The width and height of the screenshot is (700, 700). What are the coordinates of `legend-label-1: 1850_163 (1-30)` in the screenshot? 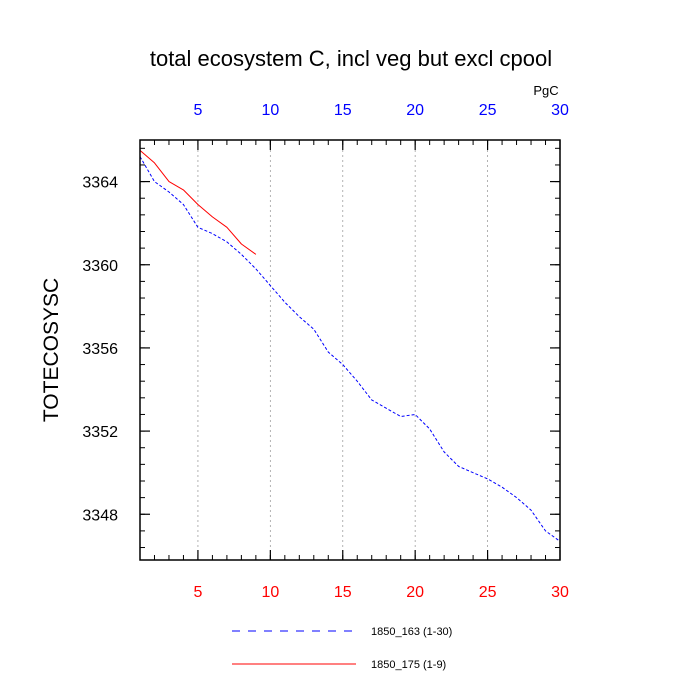 It's located at (411, 632).